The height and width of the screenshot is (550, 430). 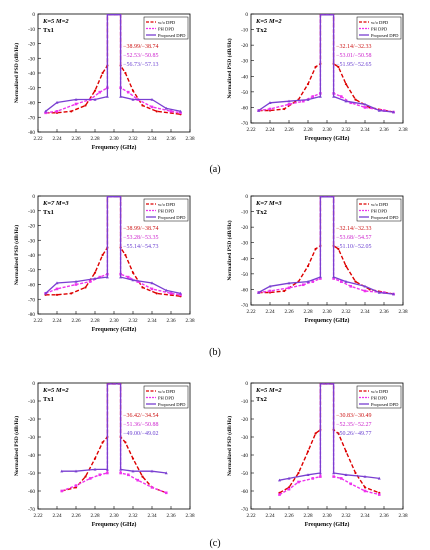 What do you see at coordinates (37, 139) in the screenshot?
I see `x-tick-label: 2.22` at bounding box center [37, 139].